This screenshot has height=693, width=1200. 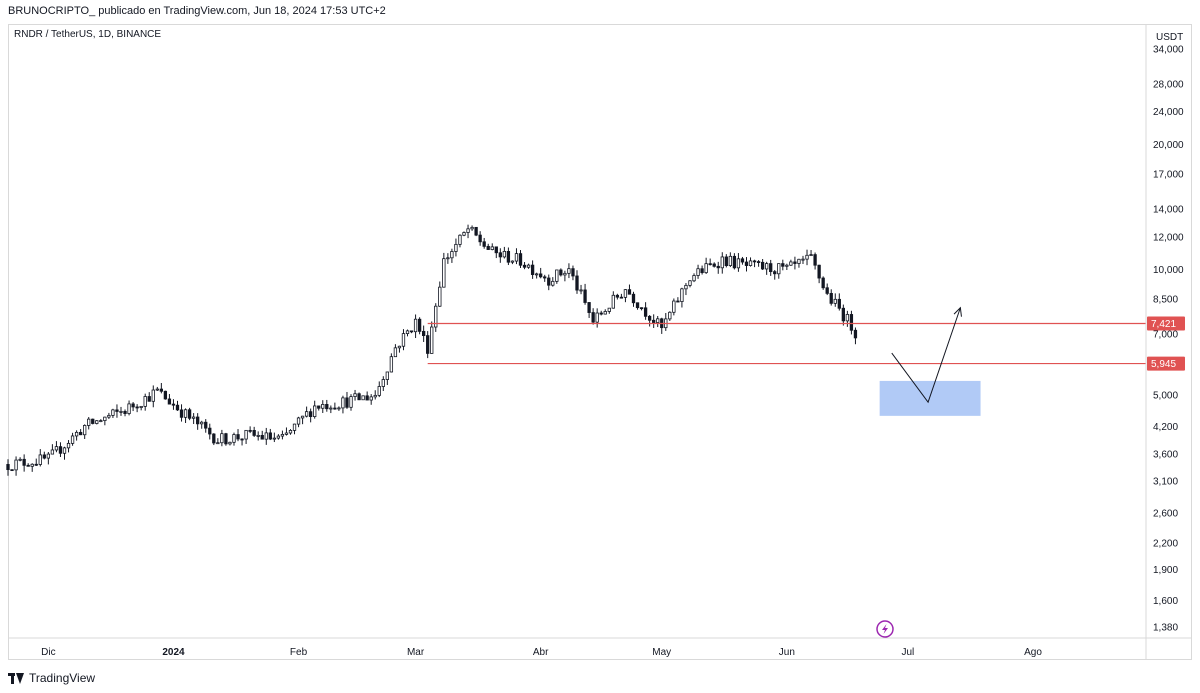 What do you see at coordinates (88, 34) in the screenshot?
I see `symbol-legend: RNDR / TetherUS, 1D, BINANCE` at bounding box center [88, 34].